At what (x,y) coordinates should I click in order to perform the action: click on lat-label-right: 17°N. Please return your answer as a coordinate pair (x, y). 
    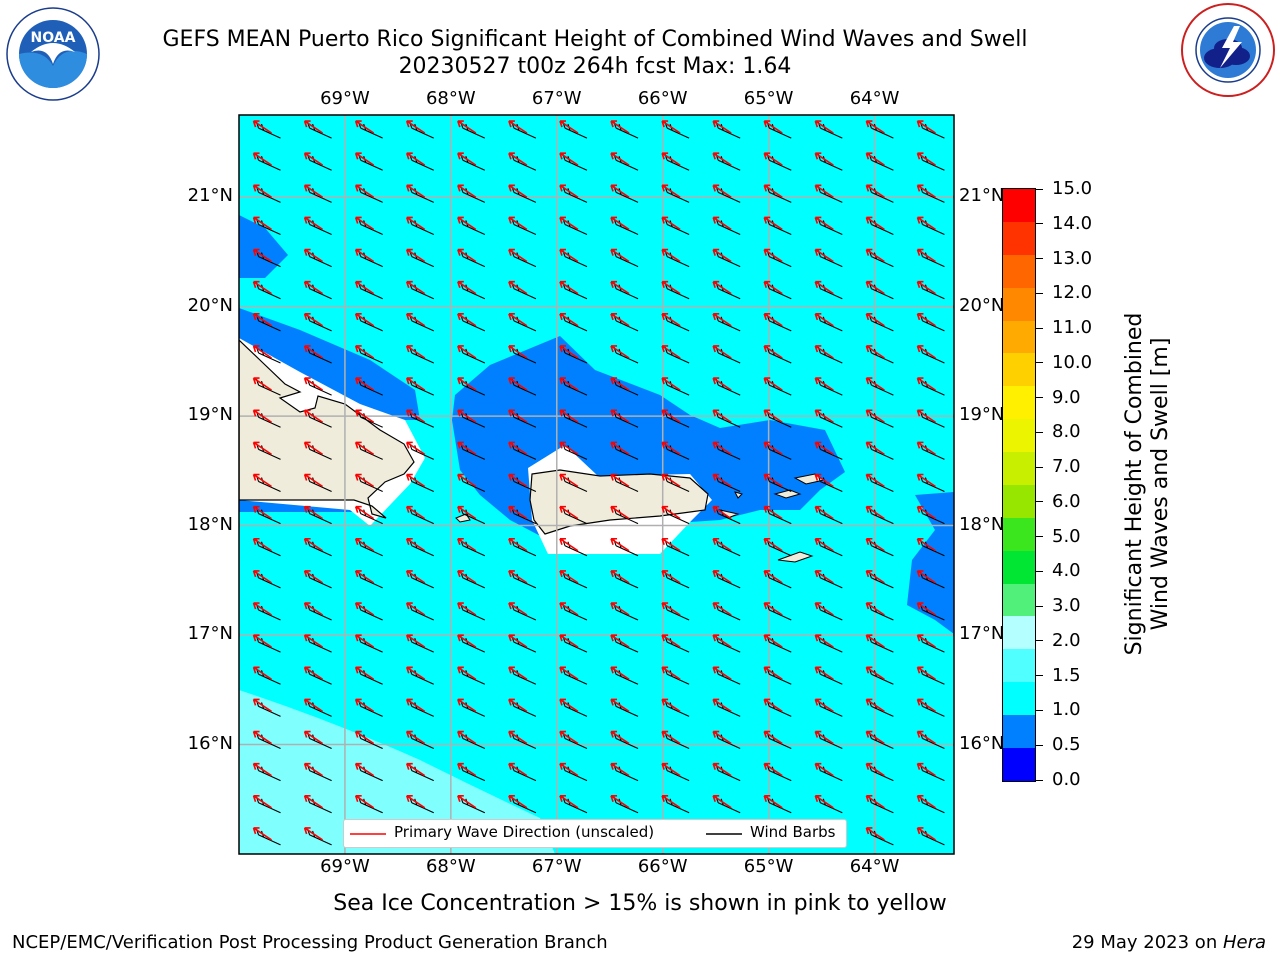
    Looking at the image, I should click on (982, 634).